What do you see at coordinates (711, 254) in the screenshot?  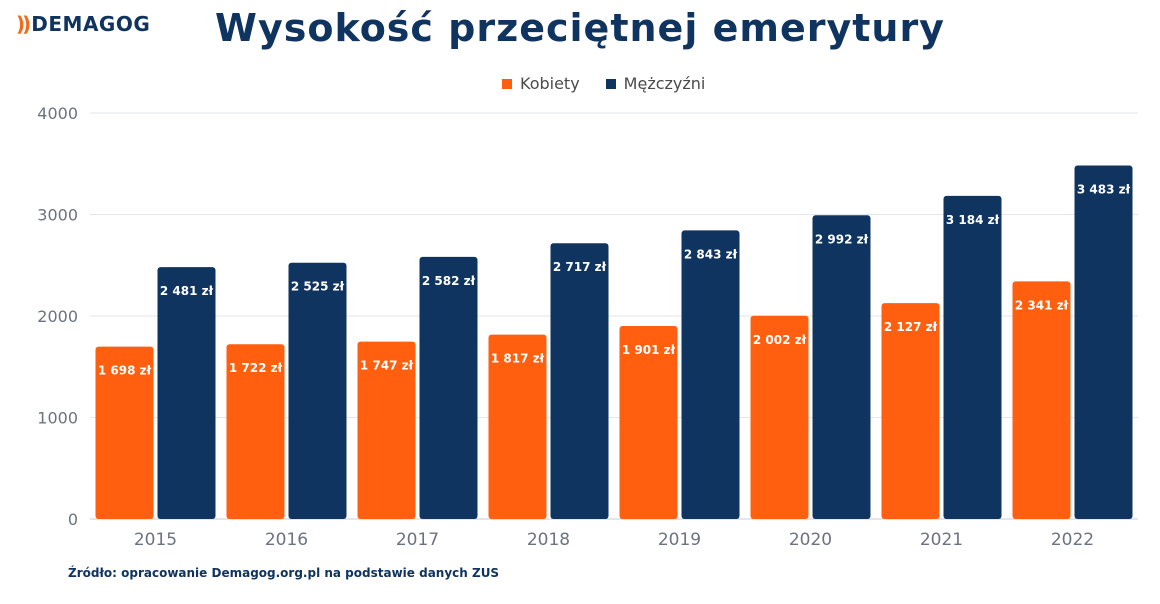 I see `data-label: 2 843 zł` at bounding box center [711, 254].